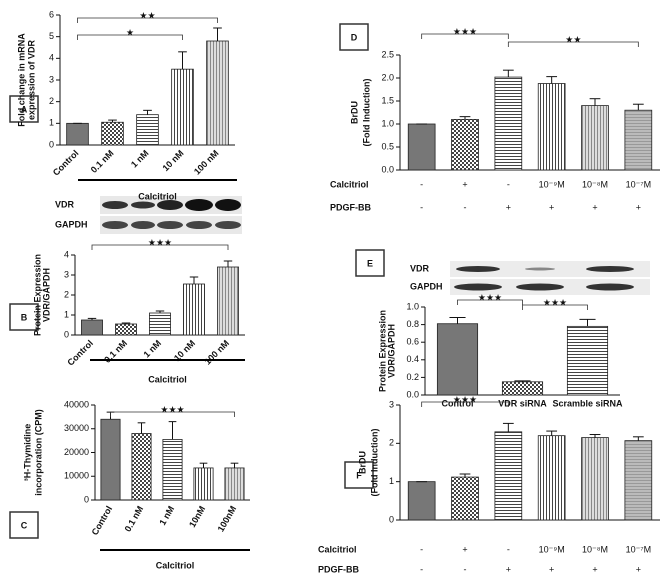 Image resolution: width=670 pixels, height=583 pixels. What do you see at coordinates (21, 80) in the screenshot?
I see `y-axis-label: Fold change in mRNA` at bounding box center [21, 80].